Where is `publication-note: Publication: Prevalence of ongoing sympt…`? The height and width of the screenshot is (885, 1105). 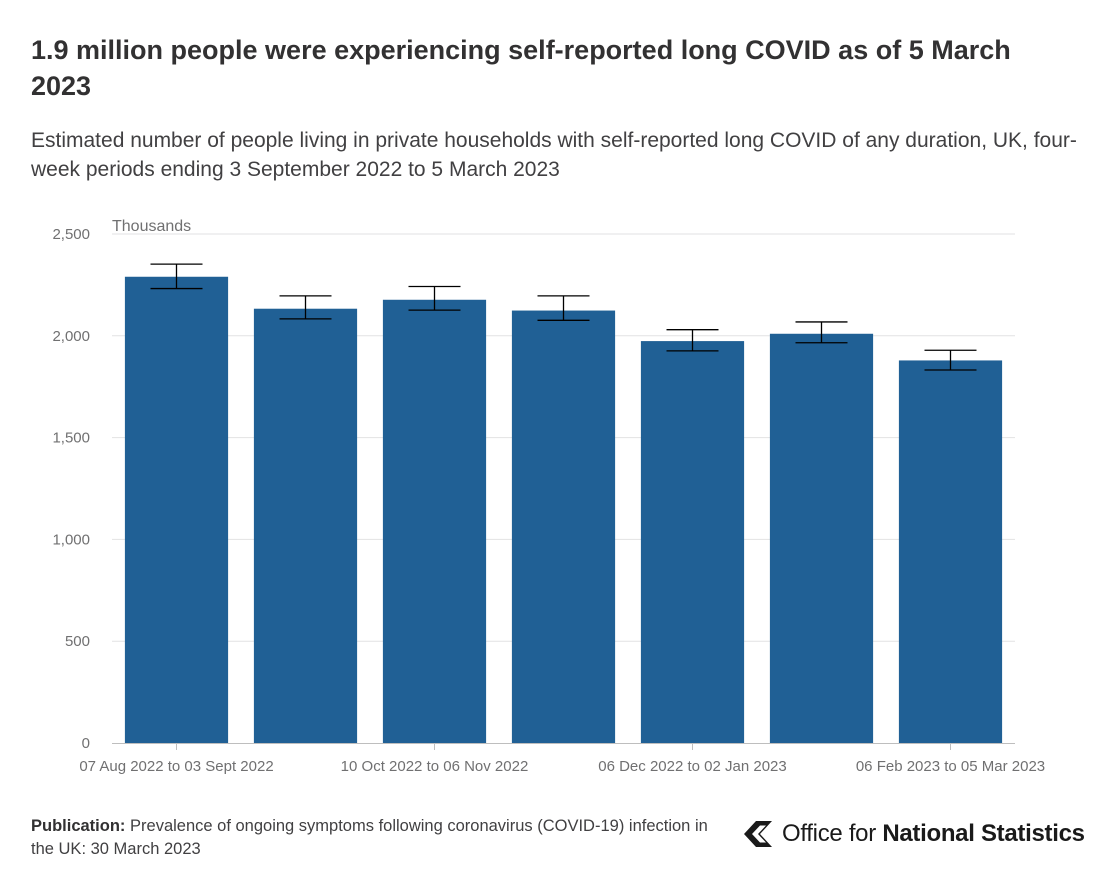
publication-note: Publication: Prevalence of ongoing sympt… is located at coordinates (376, 838).